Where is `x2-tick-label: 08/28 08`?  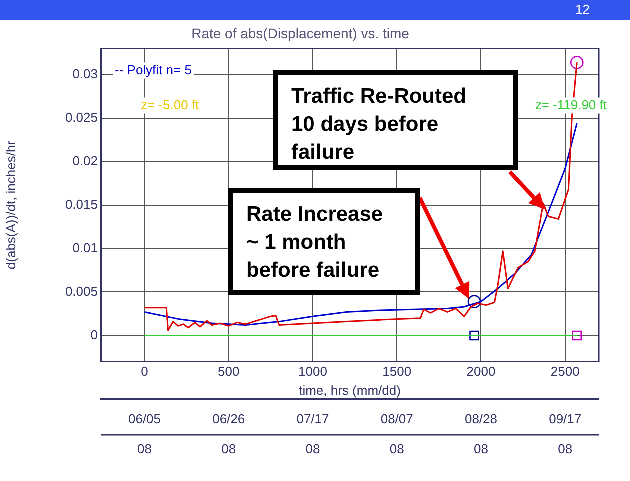
x2-tick-label: 08/28 08 is located at coordinates (481, 434).